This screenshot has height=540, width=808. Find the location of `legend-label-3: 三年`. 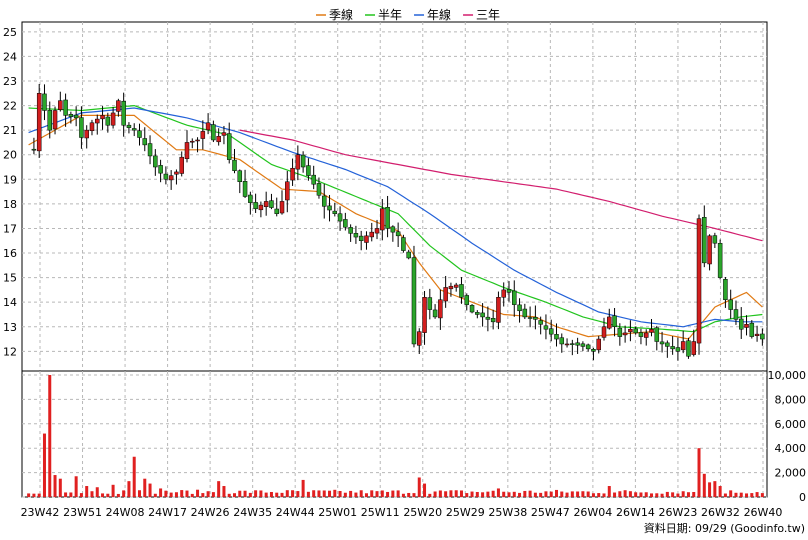

legend-label-3: 三年 is located at coordinates (488, 15).